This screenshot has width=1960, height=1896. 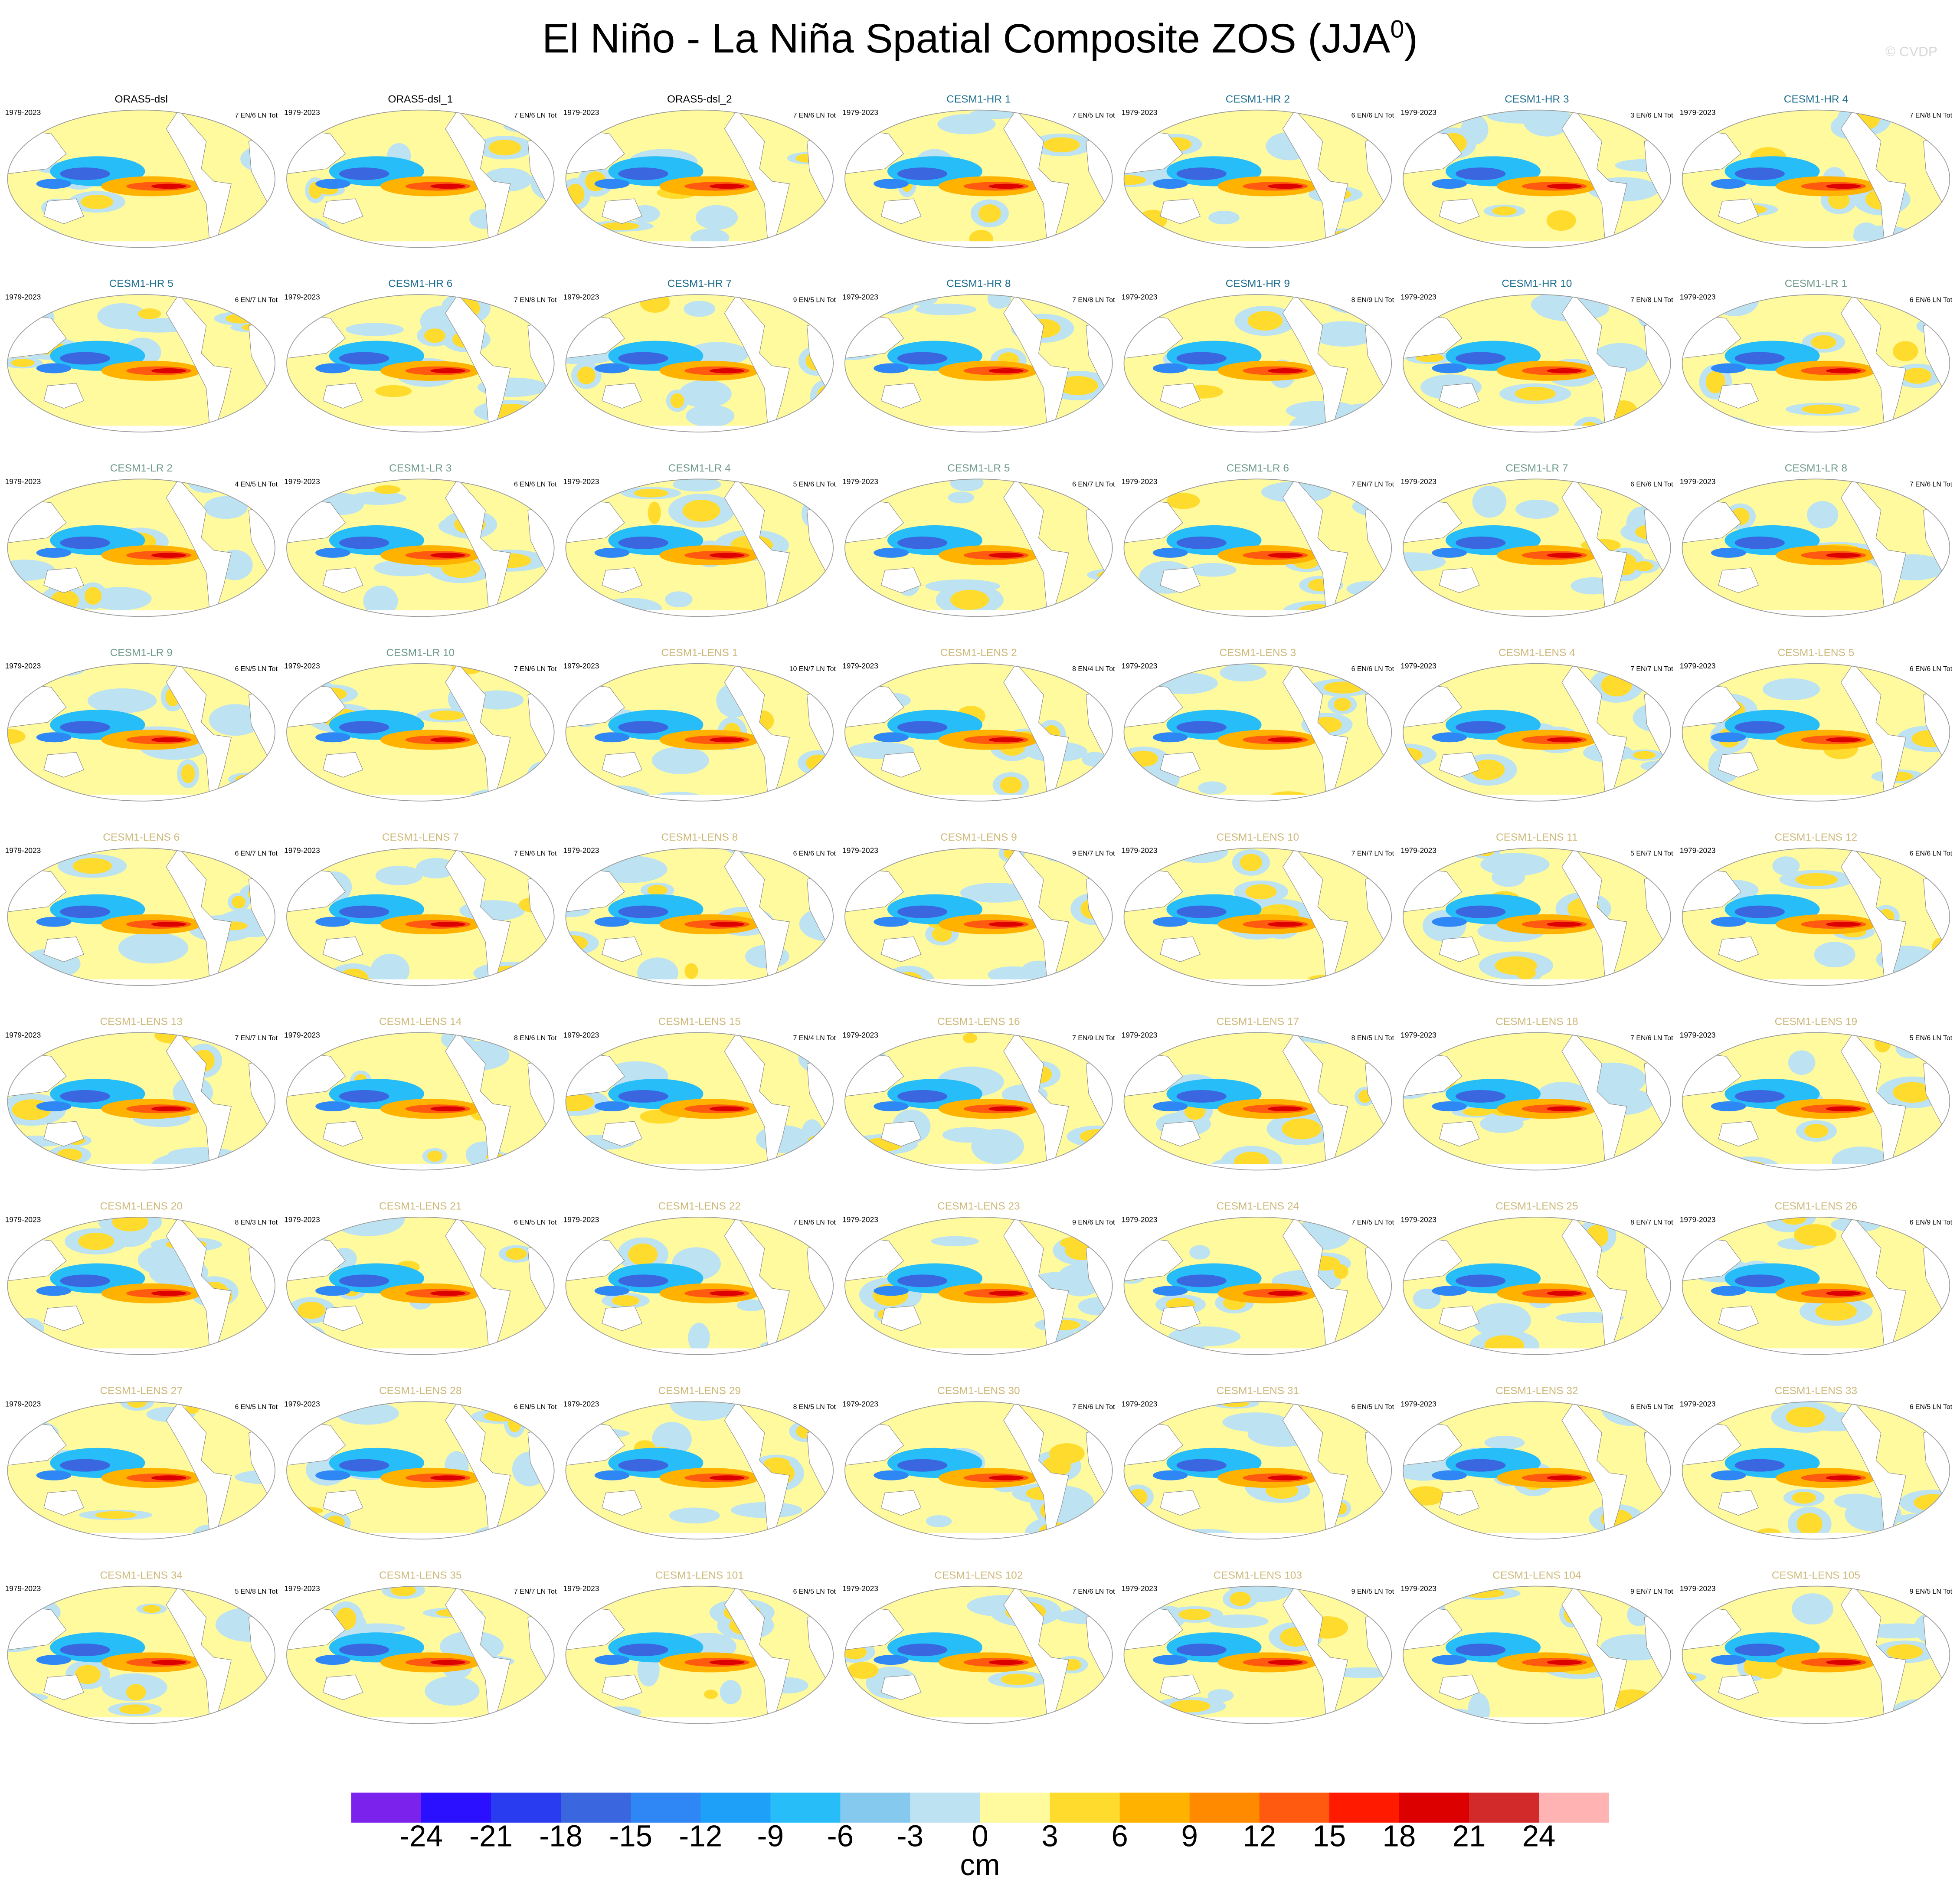 What do you see at coordinates (978, 909) in the screenshot?
I see `panel: CESM1-LENS 9 1979-2023 9 EN/7 LN Tot` at bounding box center [978, 909].